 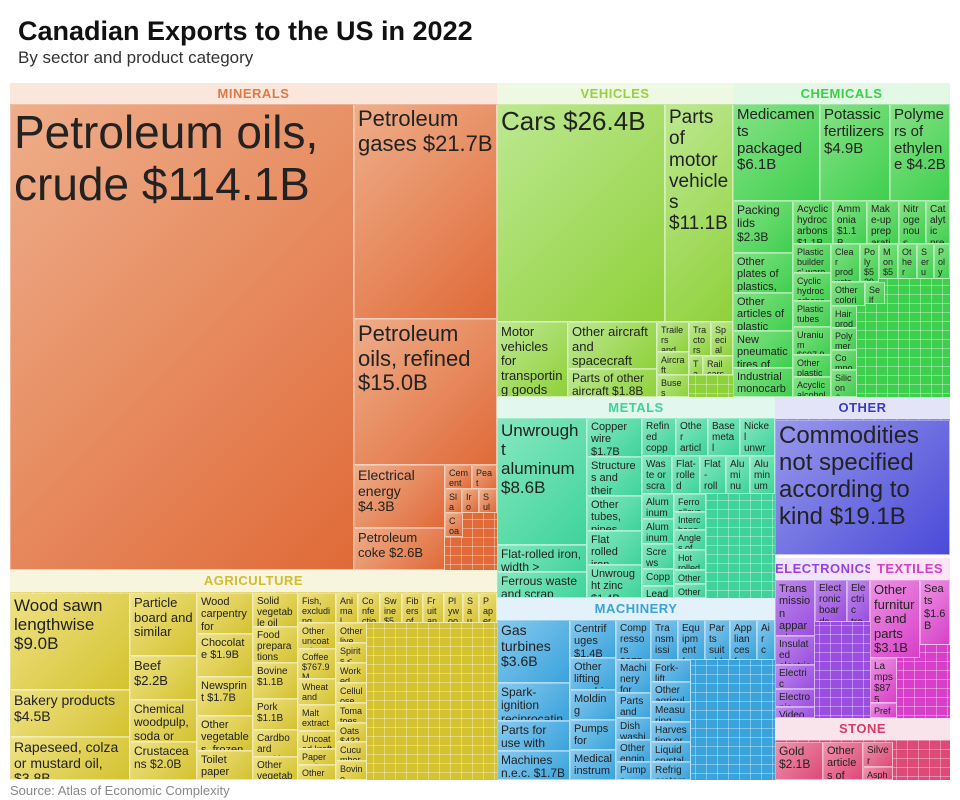 I want to click on treemap-tile: Flat rolled iron, so click(x=614, y=548).